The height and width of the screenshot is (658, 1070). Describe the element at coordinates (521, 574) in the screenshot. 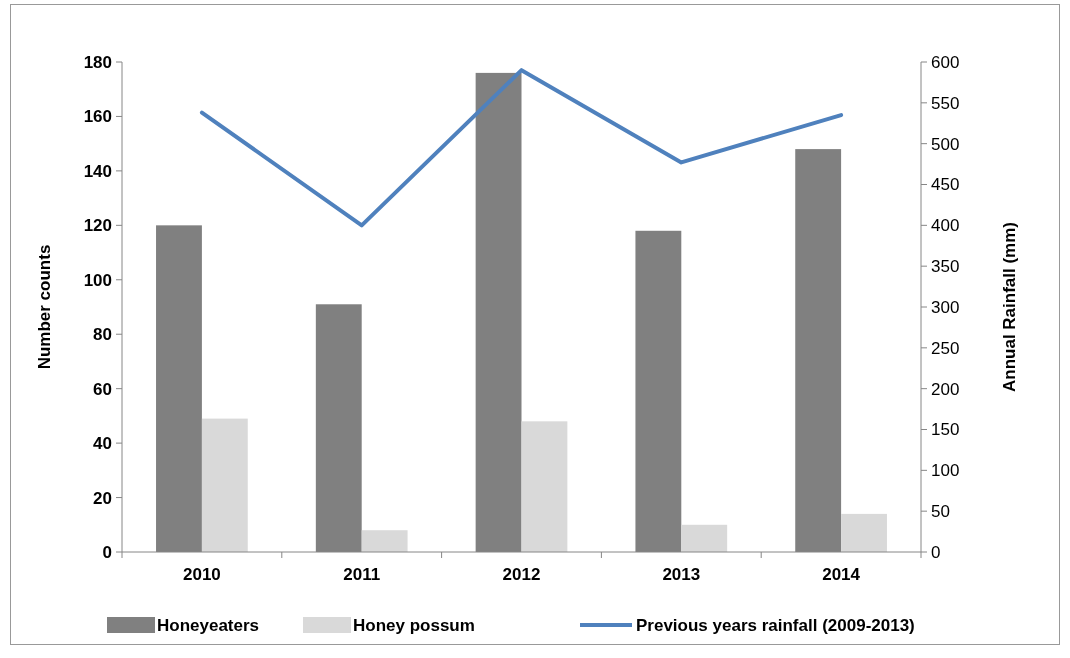

I see `x-tick-label: 2012` at that location.